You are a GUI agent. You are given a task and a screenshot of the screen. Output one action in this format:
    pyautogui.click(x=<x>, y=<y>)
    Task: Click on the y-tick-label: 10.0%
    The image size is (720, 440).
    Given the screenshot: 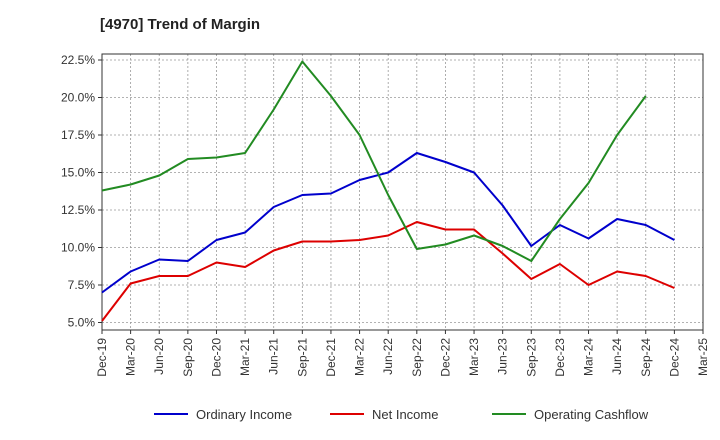 What is the action you would take?
    pyautogui.click(x=78, y=248)
    